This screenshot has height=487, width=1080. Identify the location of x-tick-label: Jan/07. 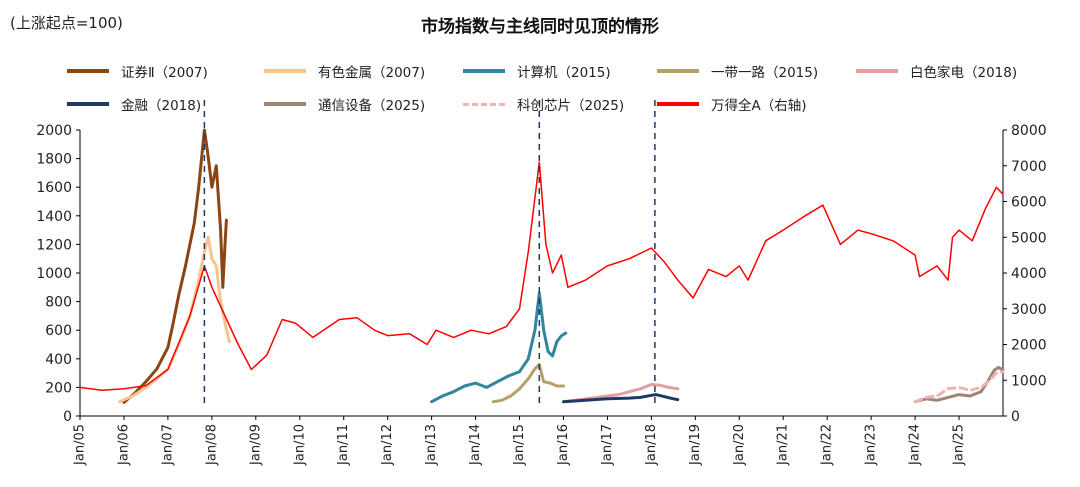
(167, 445).